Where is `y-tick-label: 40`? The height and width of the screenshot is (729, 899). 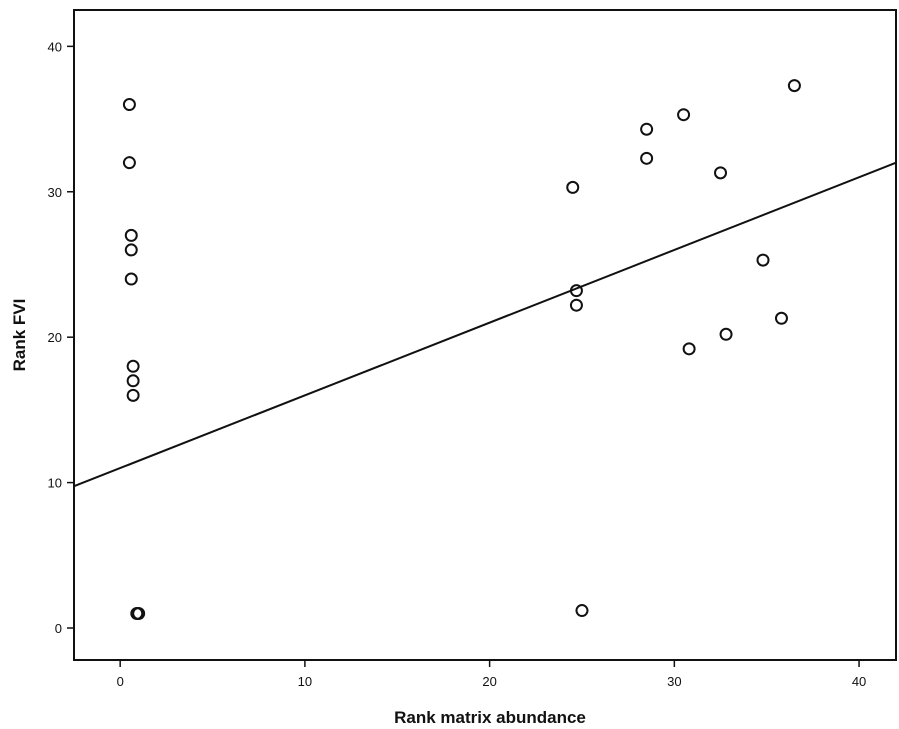 y-tick-label: 40 is located at coordinates (55, 46).